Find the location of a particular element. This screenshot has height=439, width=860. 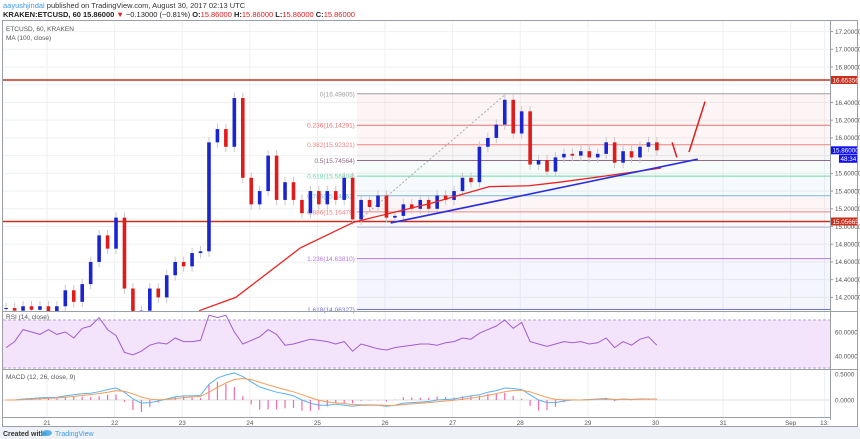

macd-line is located at coordinates (331, 389).